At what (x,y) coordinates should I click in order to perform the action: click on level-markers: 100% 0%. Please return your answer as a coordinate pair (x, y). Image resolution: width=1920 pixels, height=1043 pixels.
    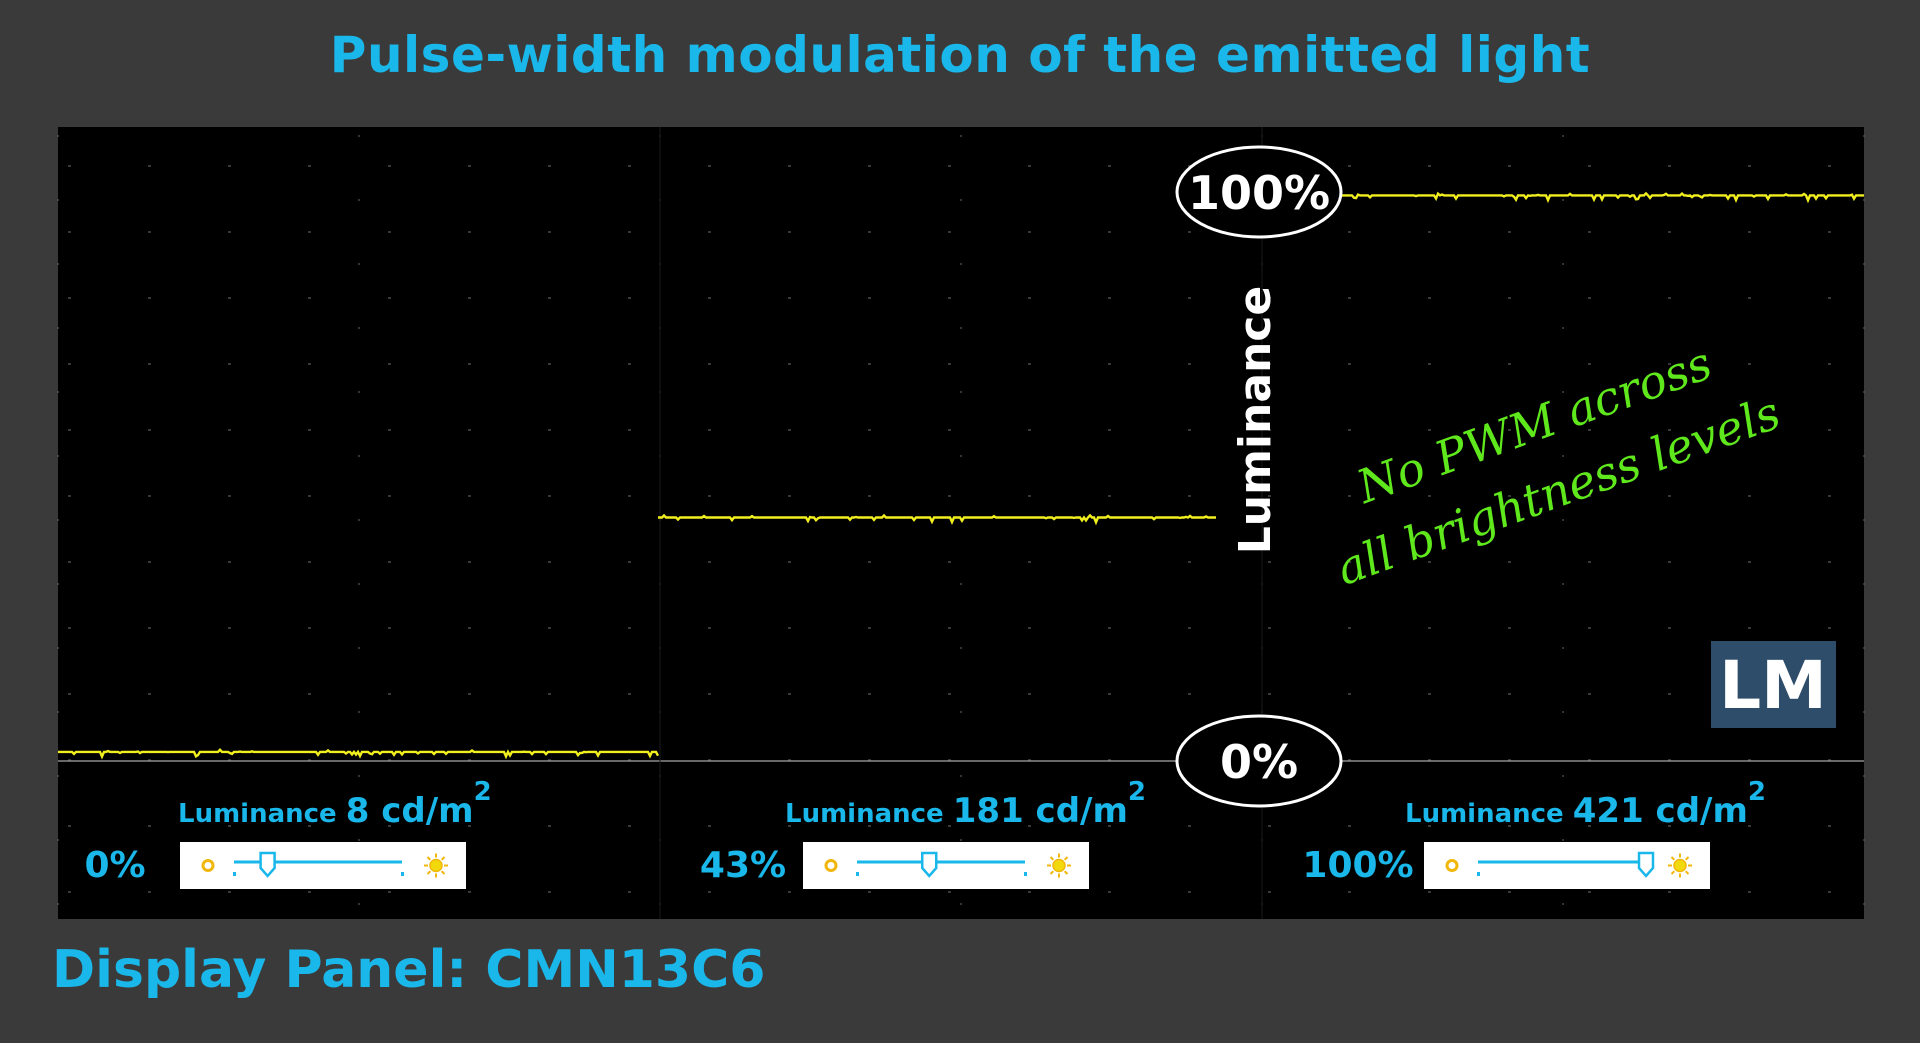
    Looking at the image, I should click on (1259, 476).